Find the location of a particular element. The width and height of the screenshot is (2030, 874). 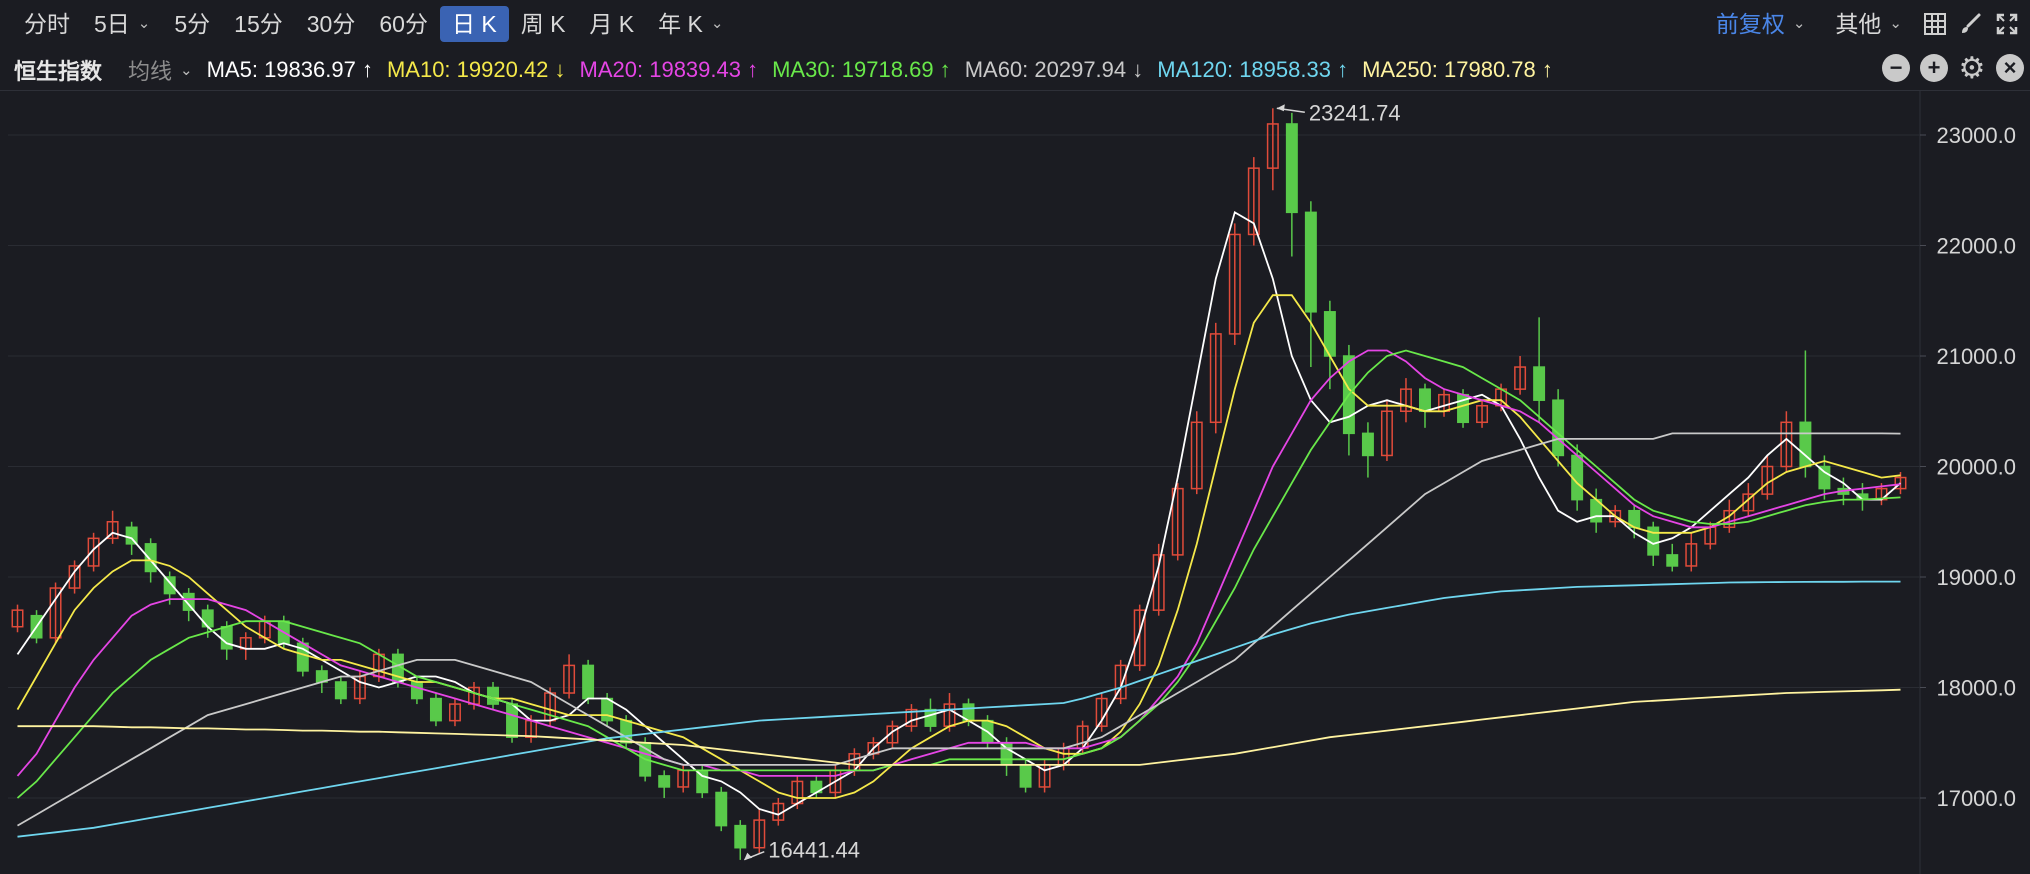

fullscreen-icon is located at coordinates (2007, 24).